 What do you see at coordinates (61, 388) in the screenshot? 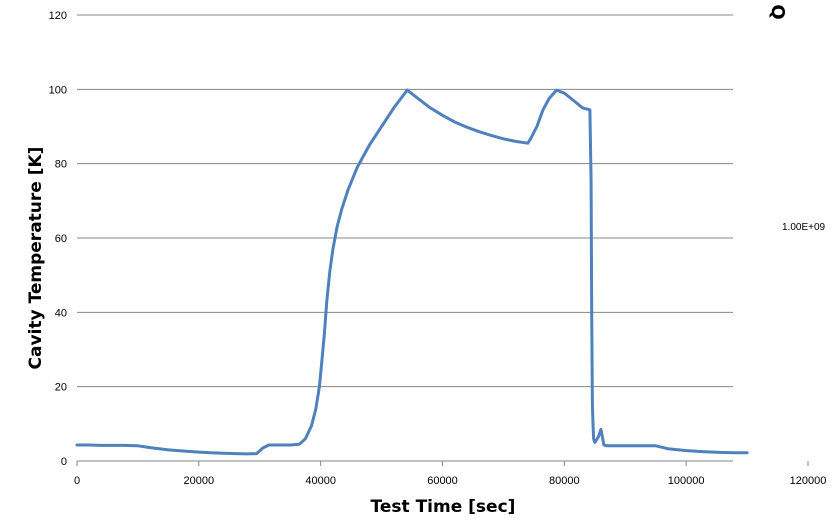
I see `y-tick-label: 20` at bounding box center [61, 388].